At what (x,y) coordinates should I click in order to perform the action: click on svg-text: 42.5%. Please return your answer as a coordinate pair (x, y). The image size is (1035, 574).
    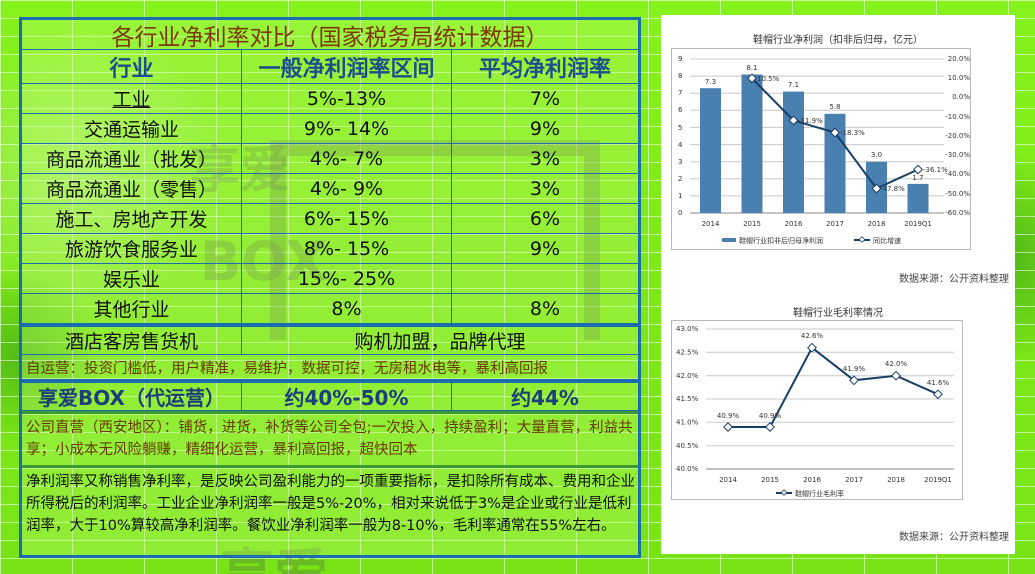
    Looking at the image, I should click on (687, 353).